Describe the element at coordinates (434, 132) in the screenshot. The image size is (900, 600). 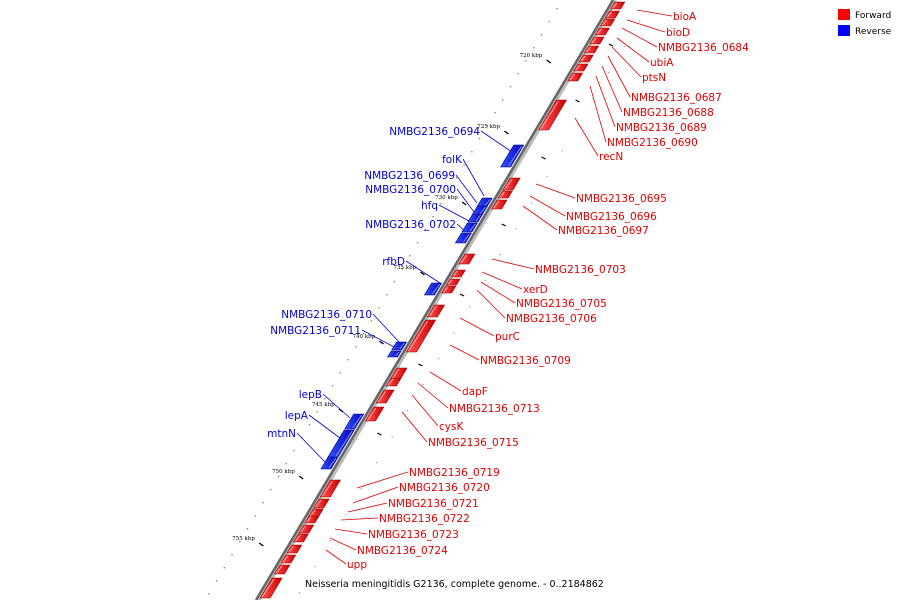
I see `reverse-gene-label: NMBG2136_0694` at that location.